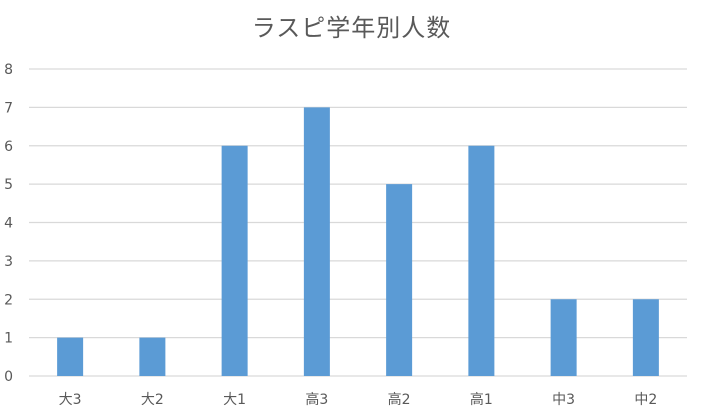 This screenshot has width=703, height=417. What do you see at coordinates (8, 185) in the screenshot?
I see `y-tick-label: 5` at bounding box center [8, 185].